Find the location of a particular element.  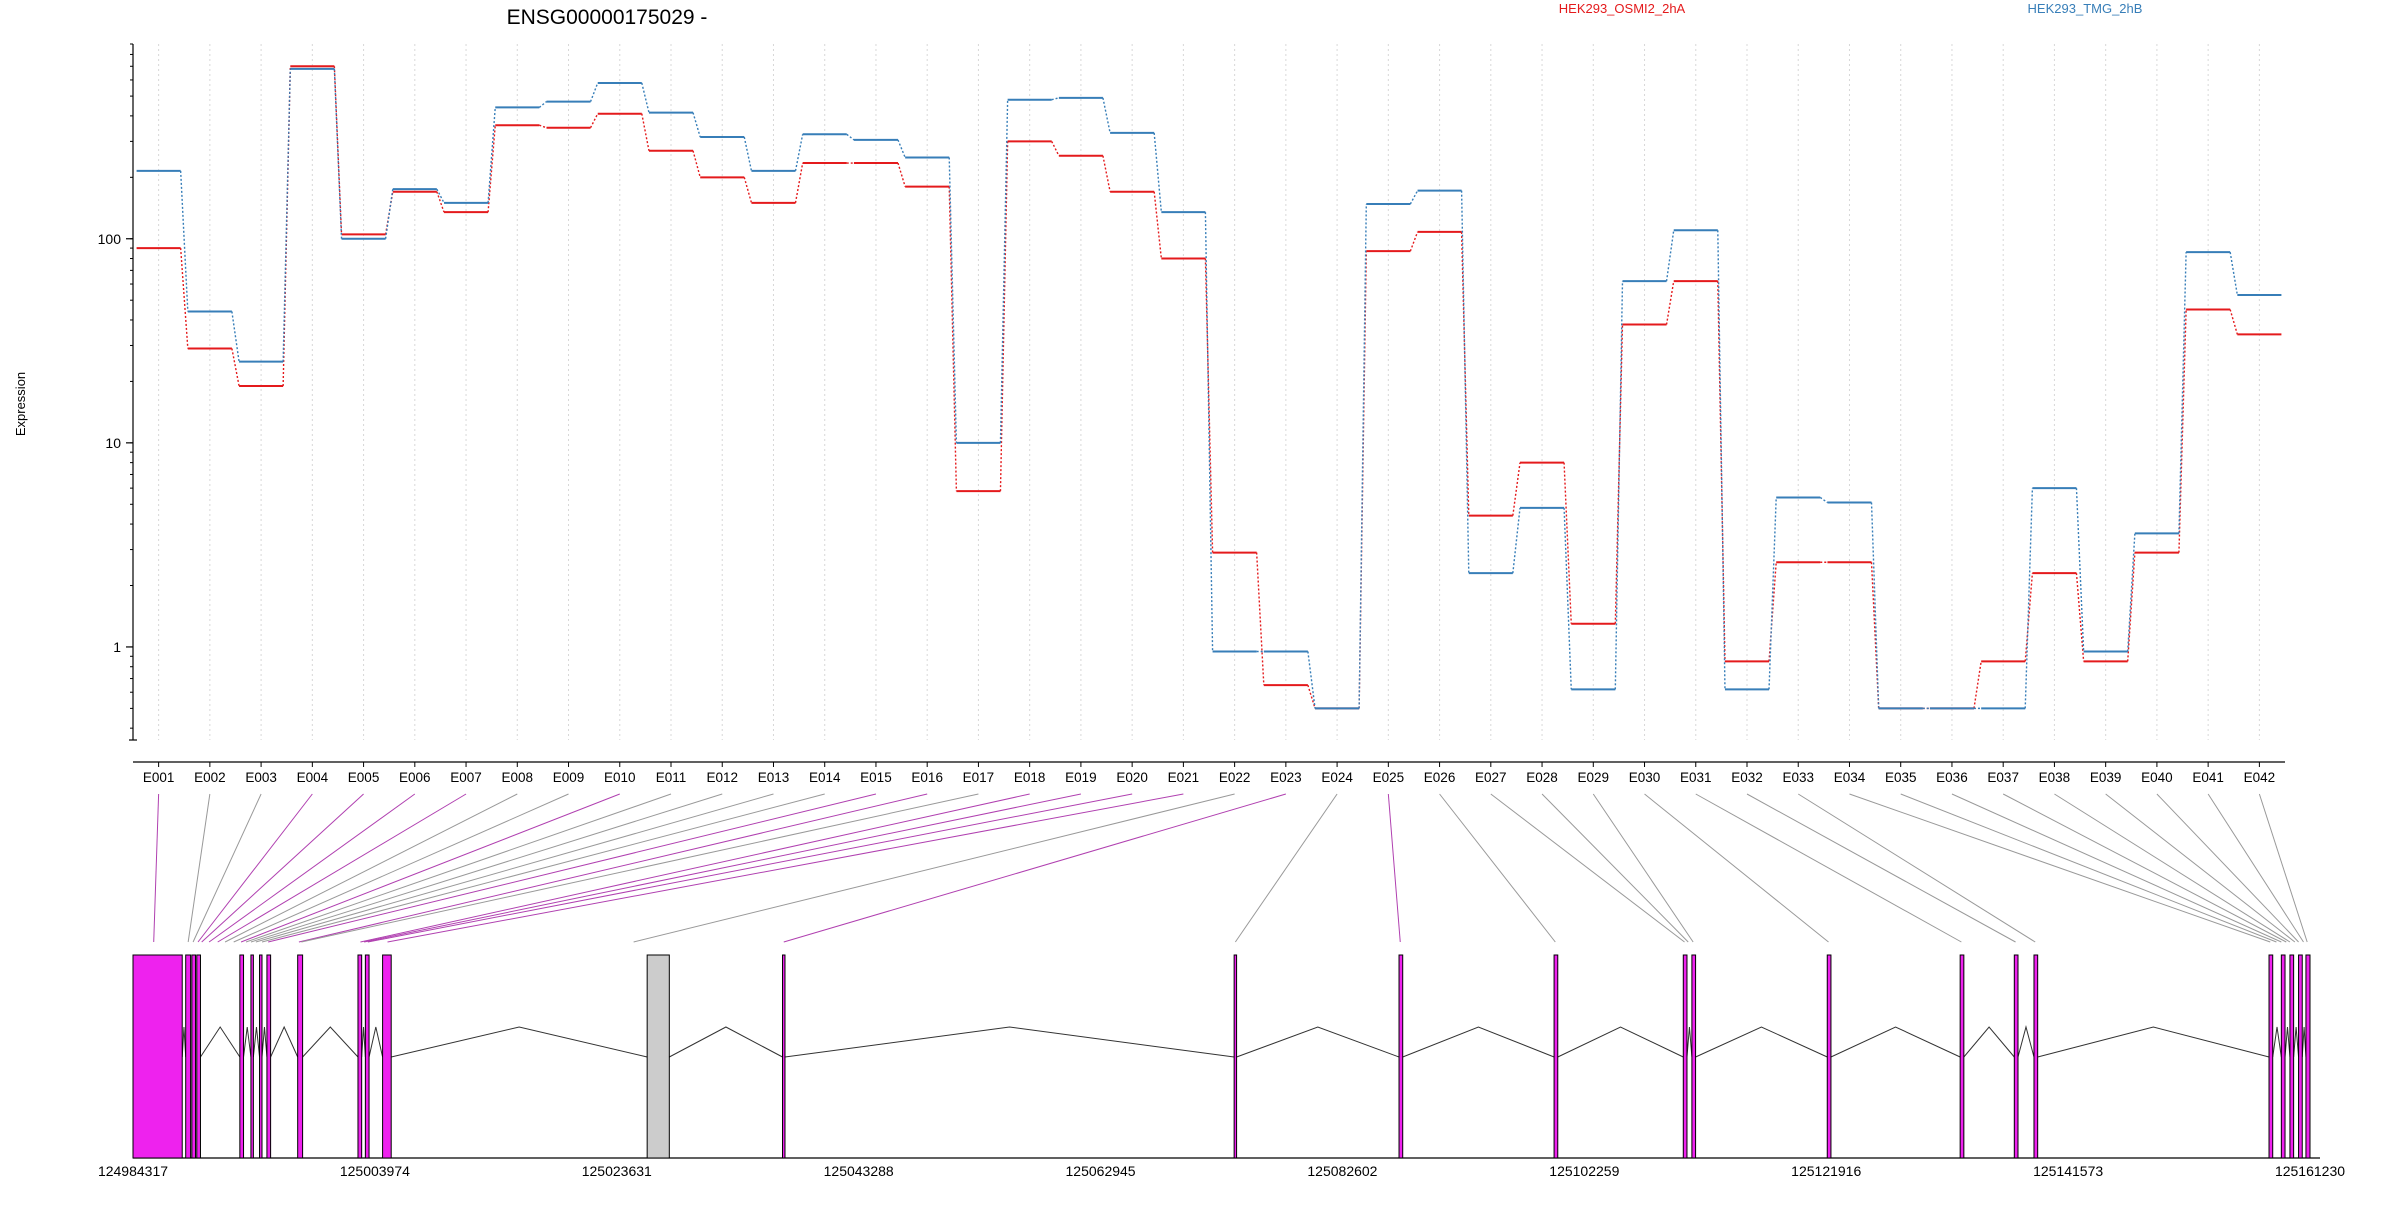

connector-E006 is located at coordinates (312, 868).